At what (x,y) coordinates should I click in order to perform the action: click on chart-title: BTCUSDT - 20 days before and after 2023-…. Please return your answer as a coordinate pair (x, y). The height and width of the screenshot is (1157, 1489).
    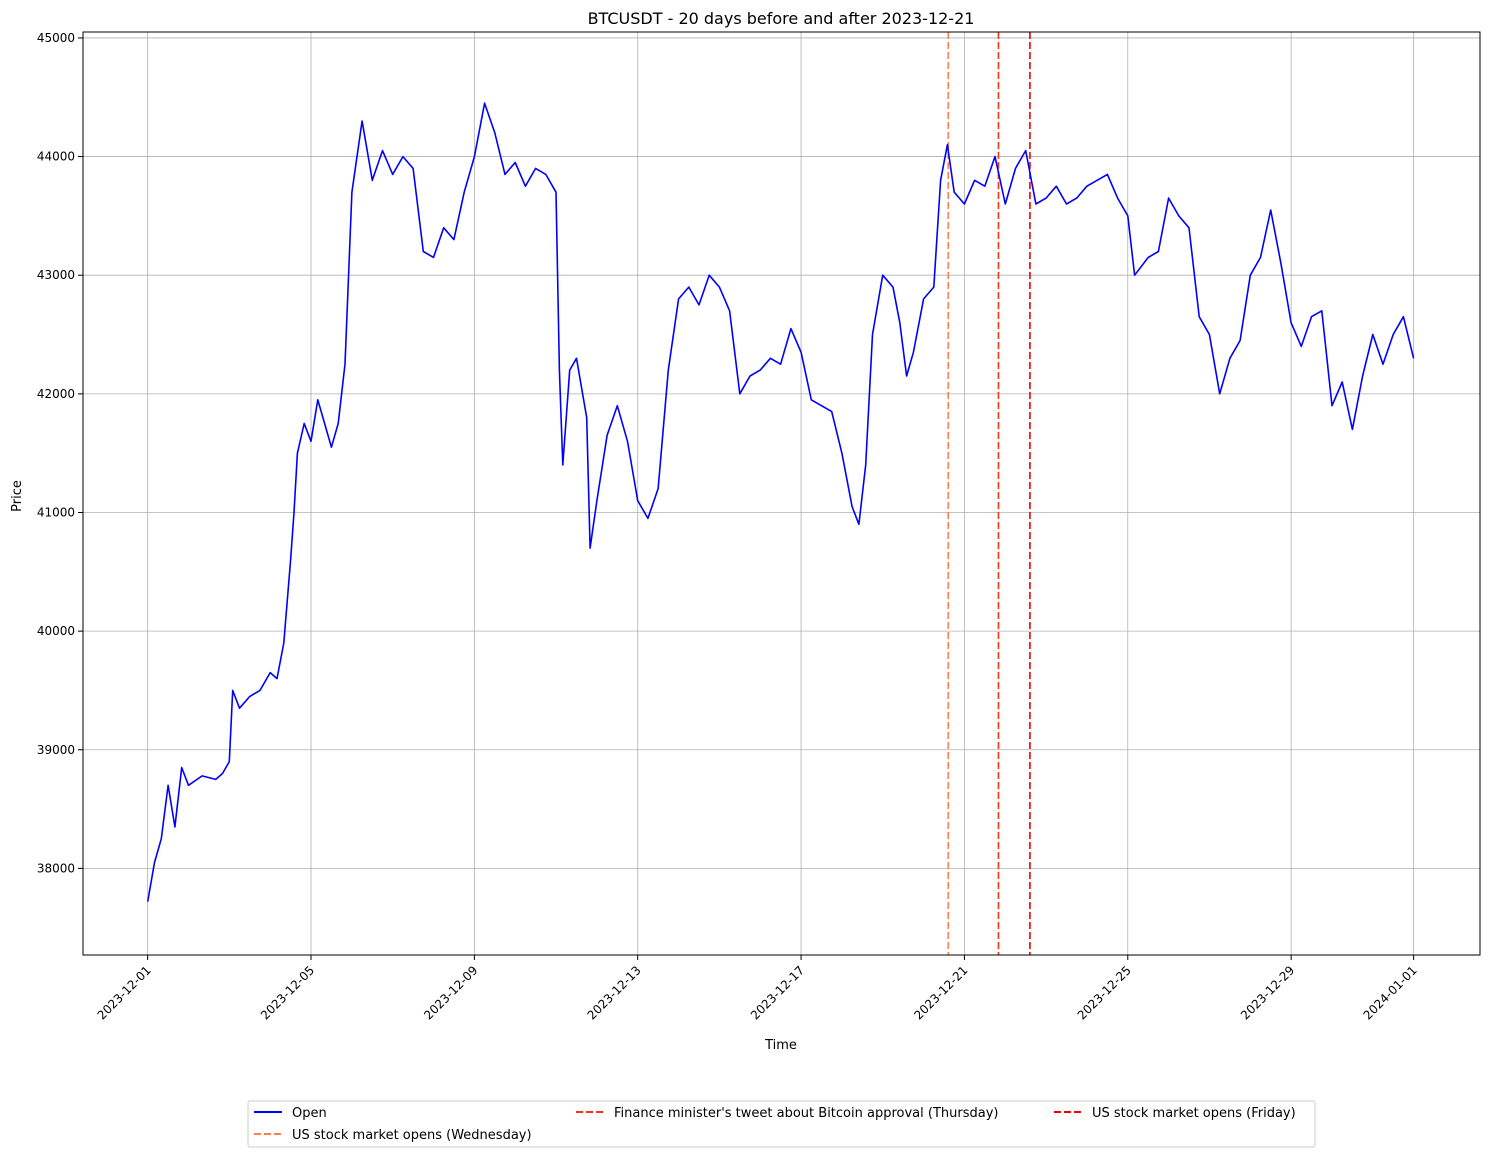
    Looking at the image, I should click on (781, 18).